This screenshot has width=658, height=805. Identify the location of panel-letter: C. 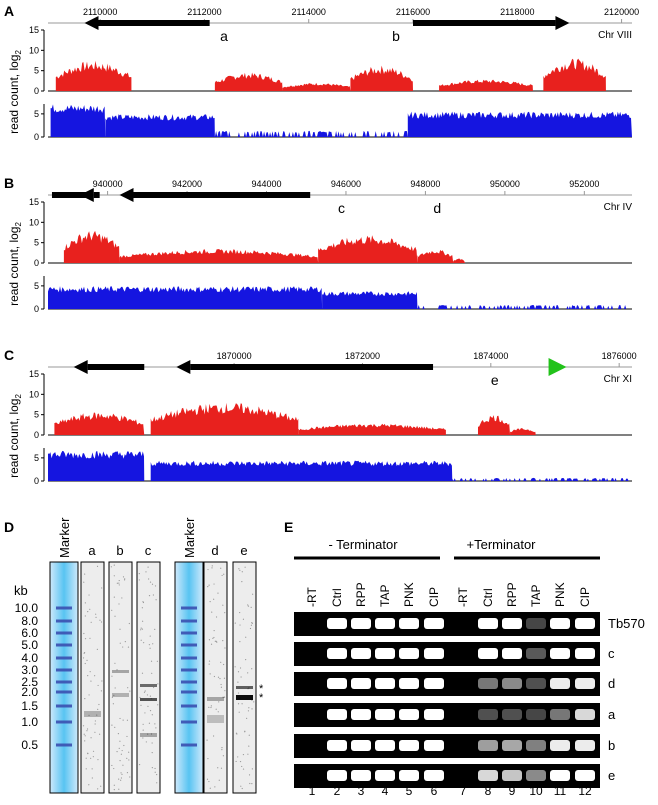
(9, 355).